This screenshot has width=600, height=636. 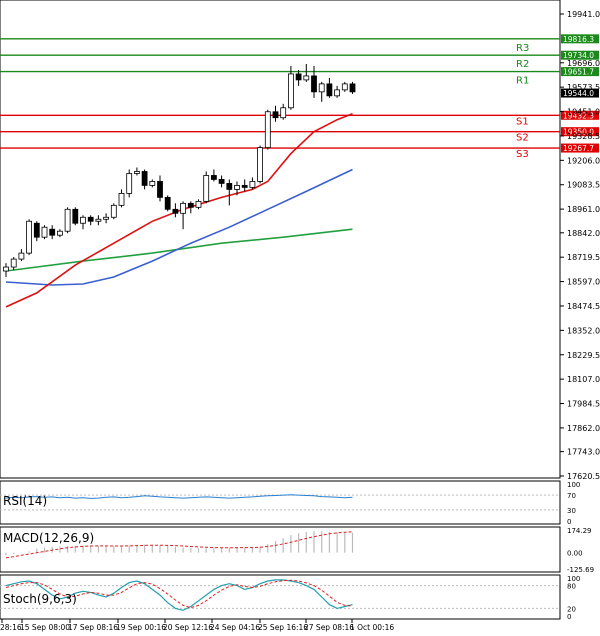 I want to click on price-tick-label: 19451.0, so click(x=583, y=112).